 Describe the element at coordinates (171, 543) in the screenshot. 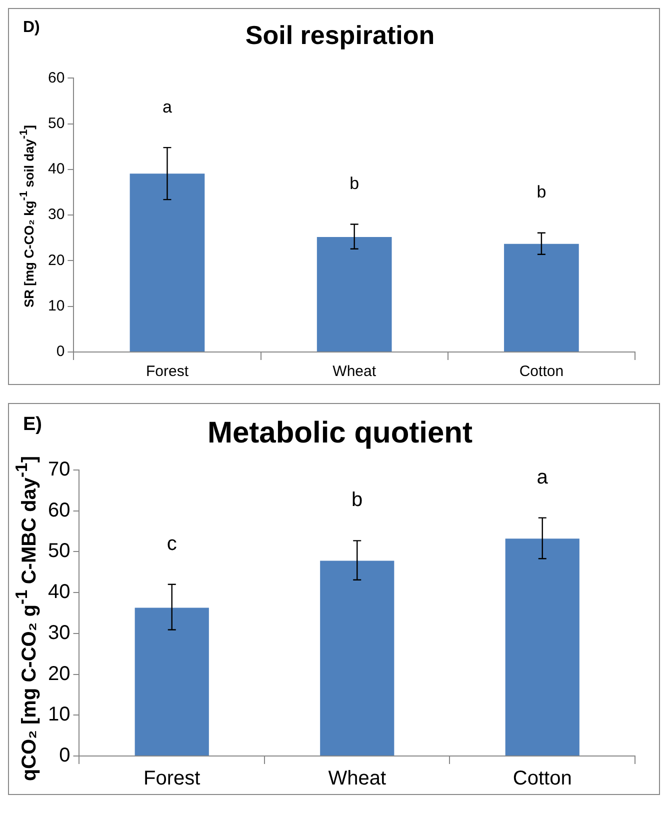

I see `annotation: c` at that location.